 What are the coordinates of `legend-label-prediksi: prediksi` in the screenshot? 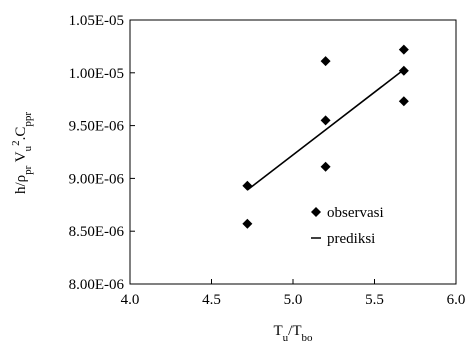 It's located at (351, 239).